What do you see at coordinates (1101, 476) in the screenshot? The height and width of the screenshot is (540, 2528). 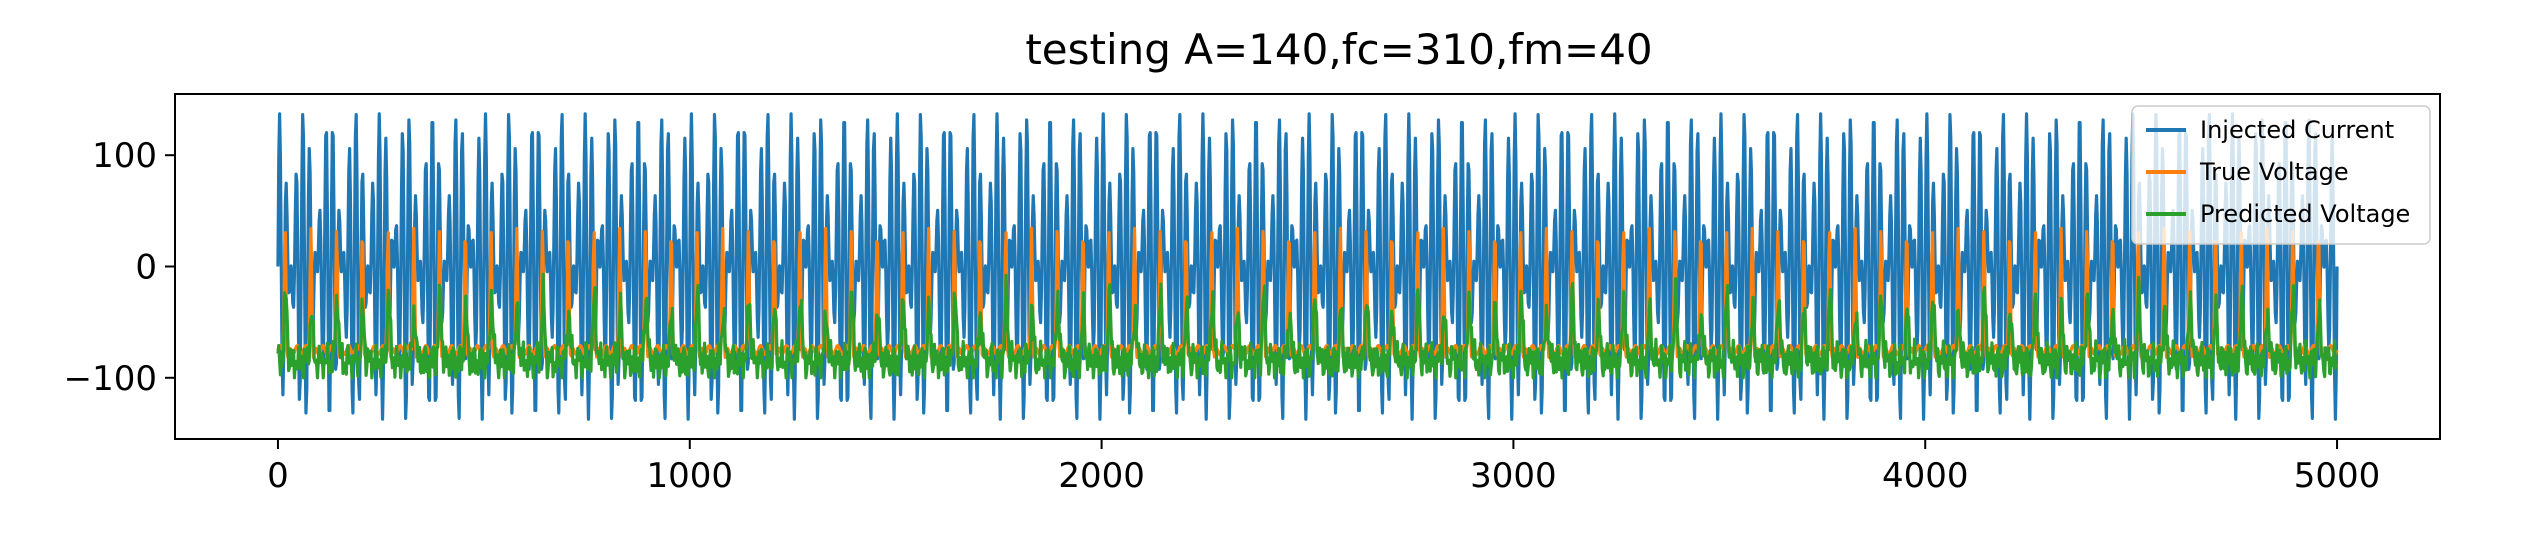 I see `x-tick-label: 2000` at bounding box center [1101, 476].